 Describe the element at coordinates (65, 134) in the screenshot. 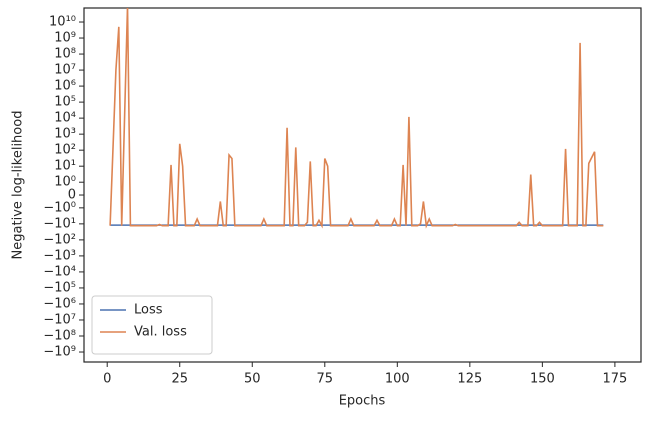

I see `y-tick-label: 10³` at that location.